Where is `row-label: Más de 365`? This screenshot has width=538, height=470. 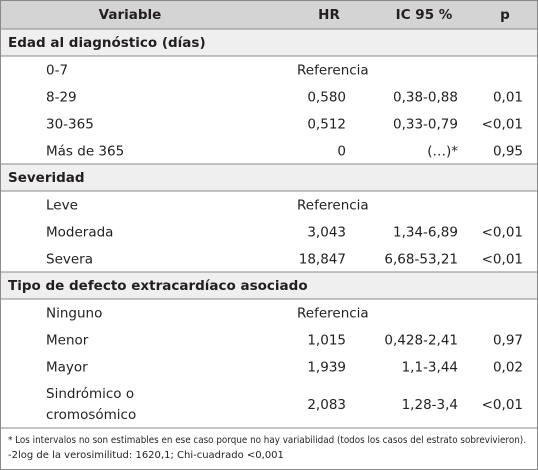 row-label: Más de 365 is located at coordinates (85, 152).